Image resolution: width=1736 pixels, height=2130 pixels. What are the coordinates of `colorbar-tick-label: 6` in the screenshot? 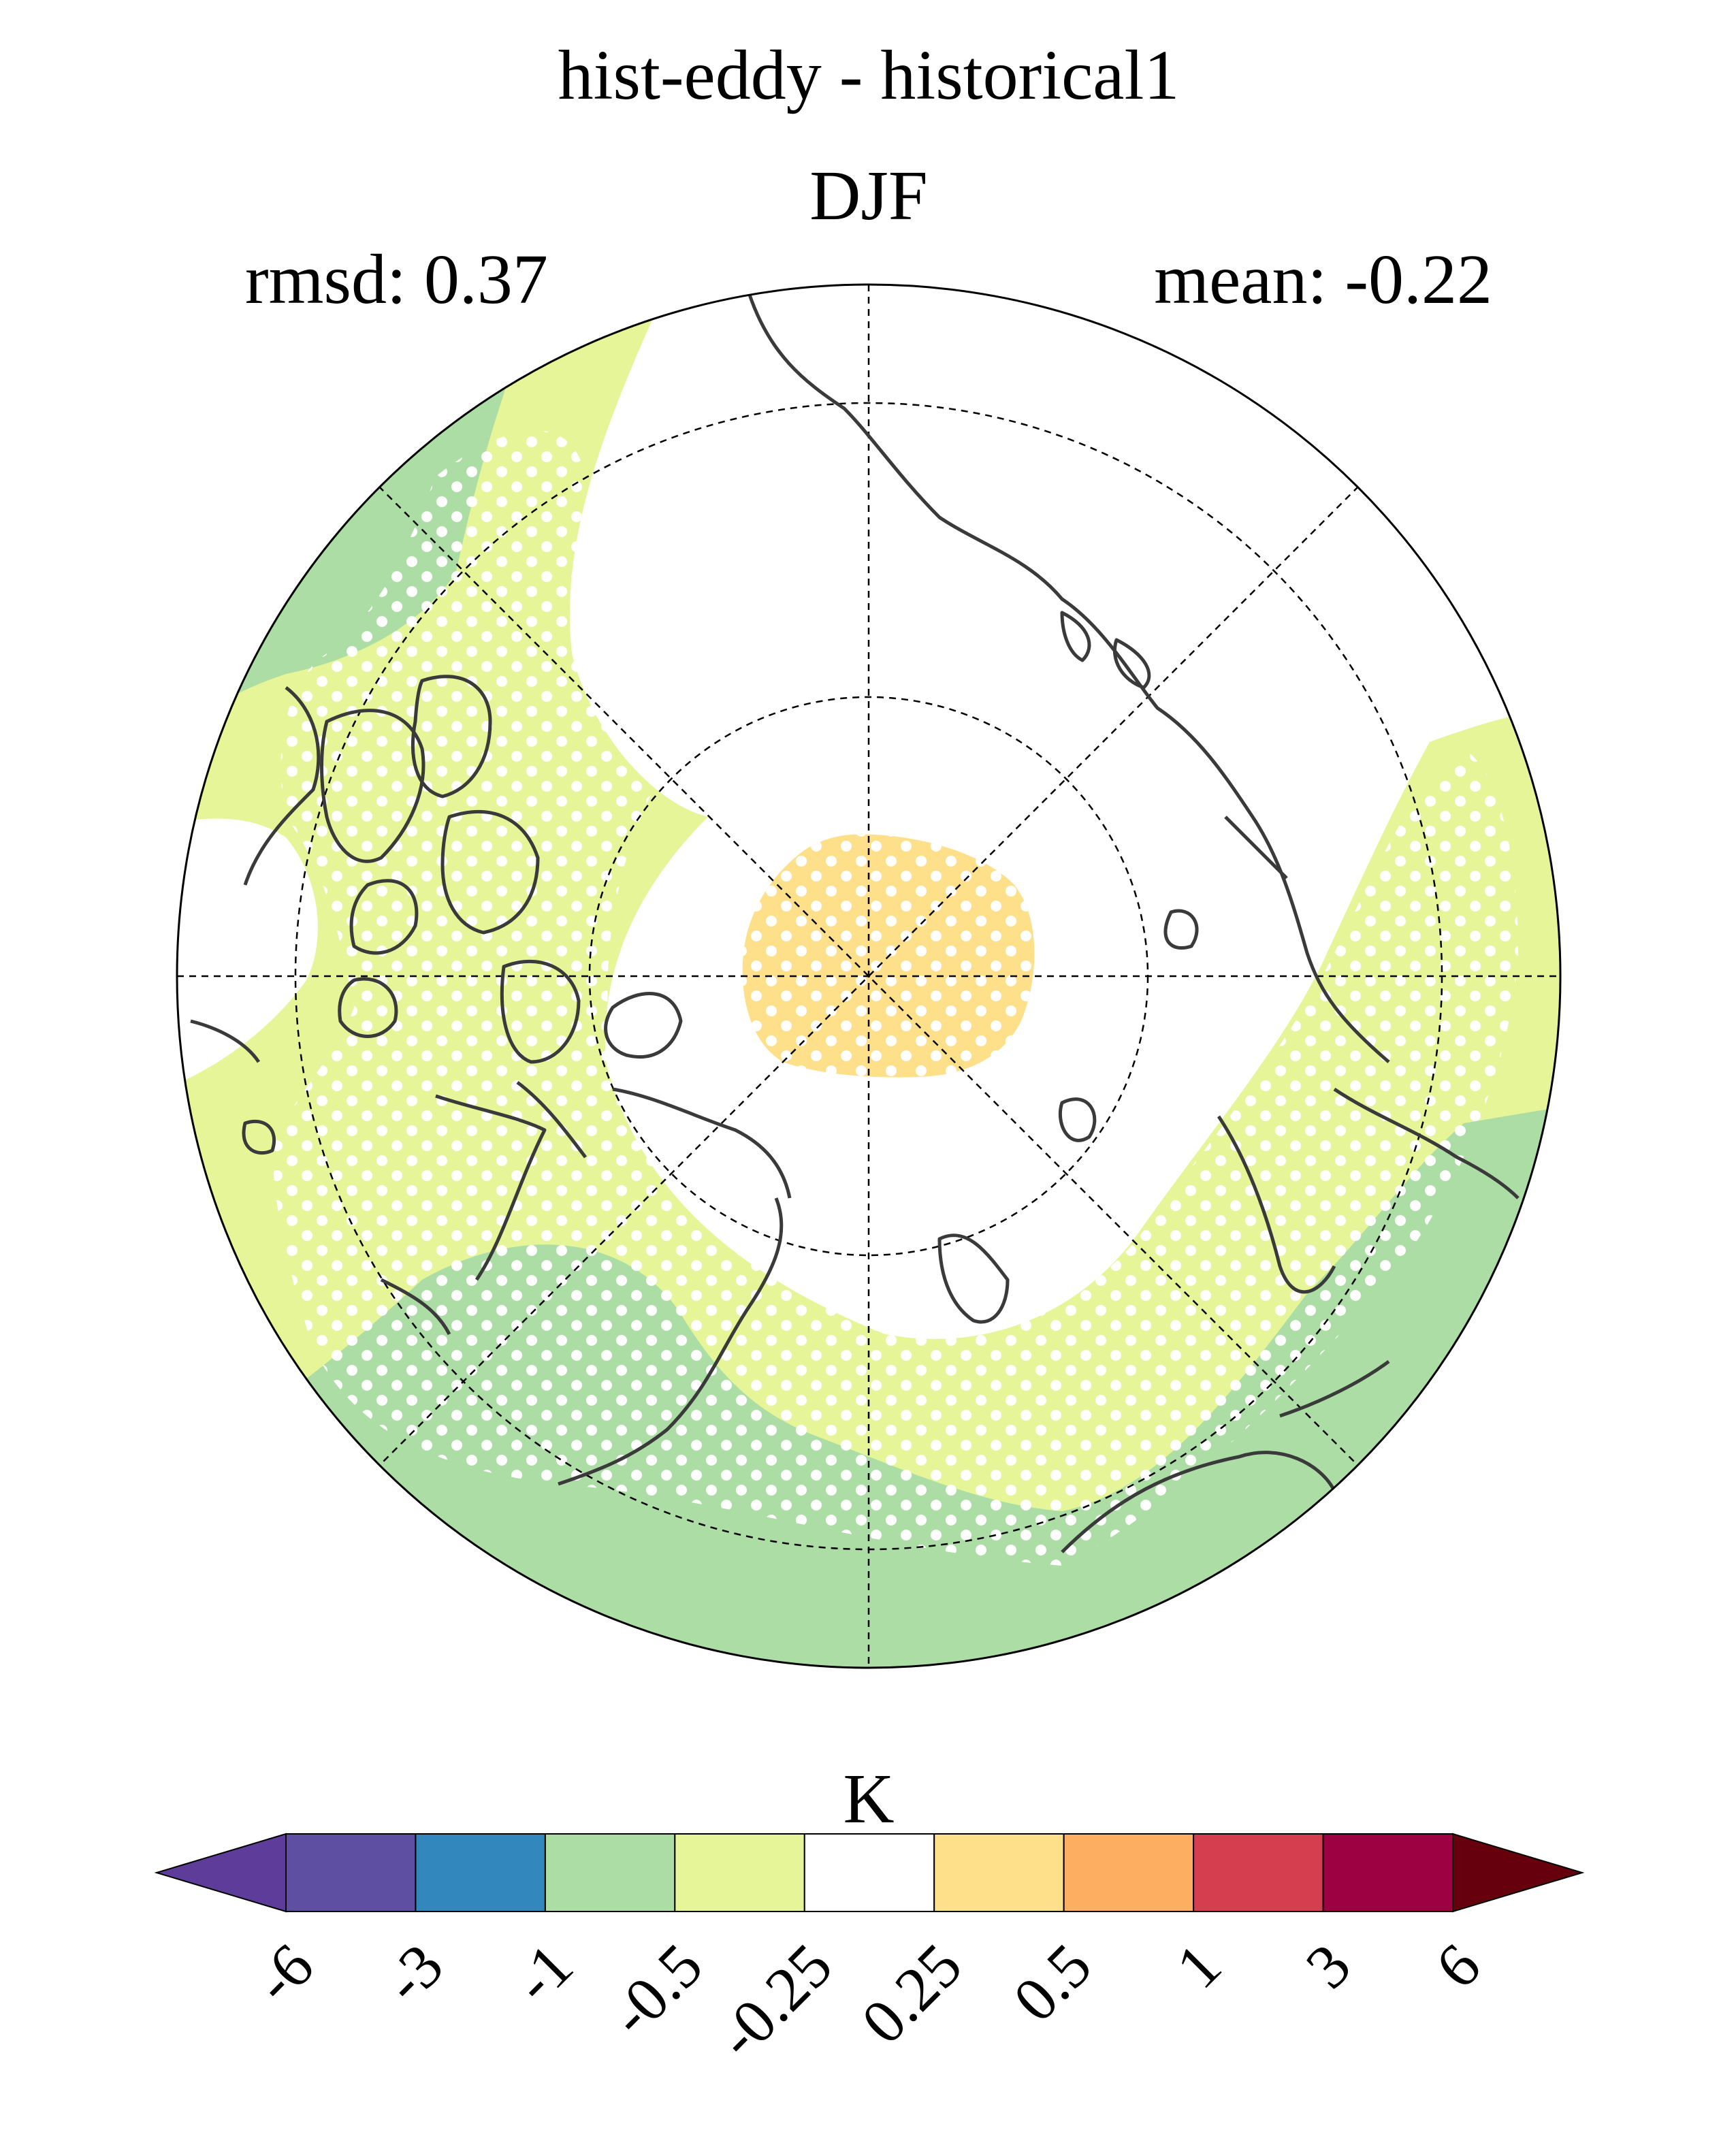 It's located at (1458, 1966).